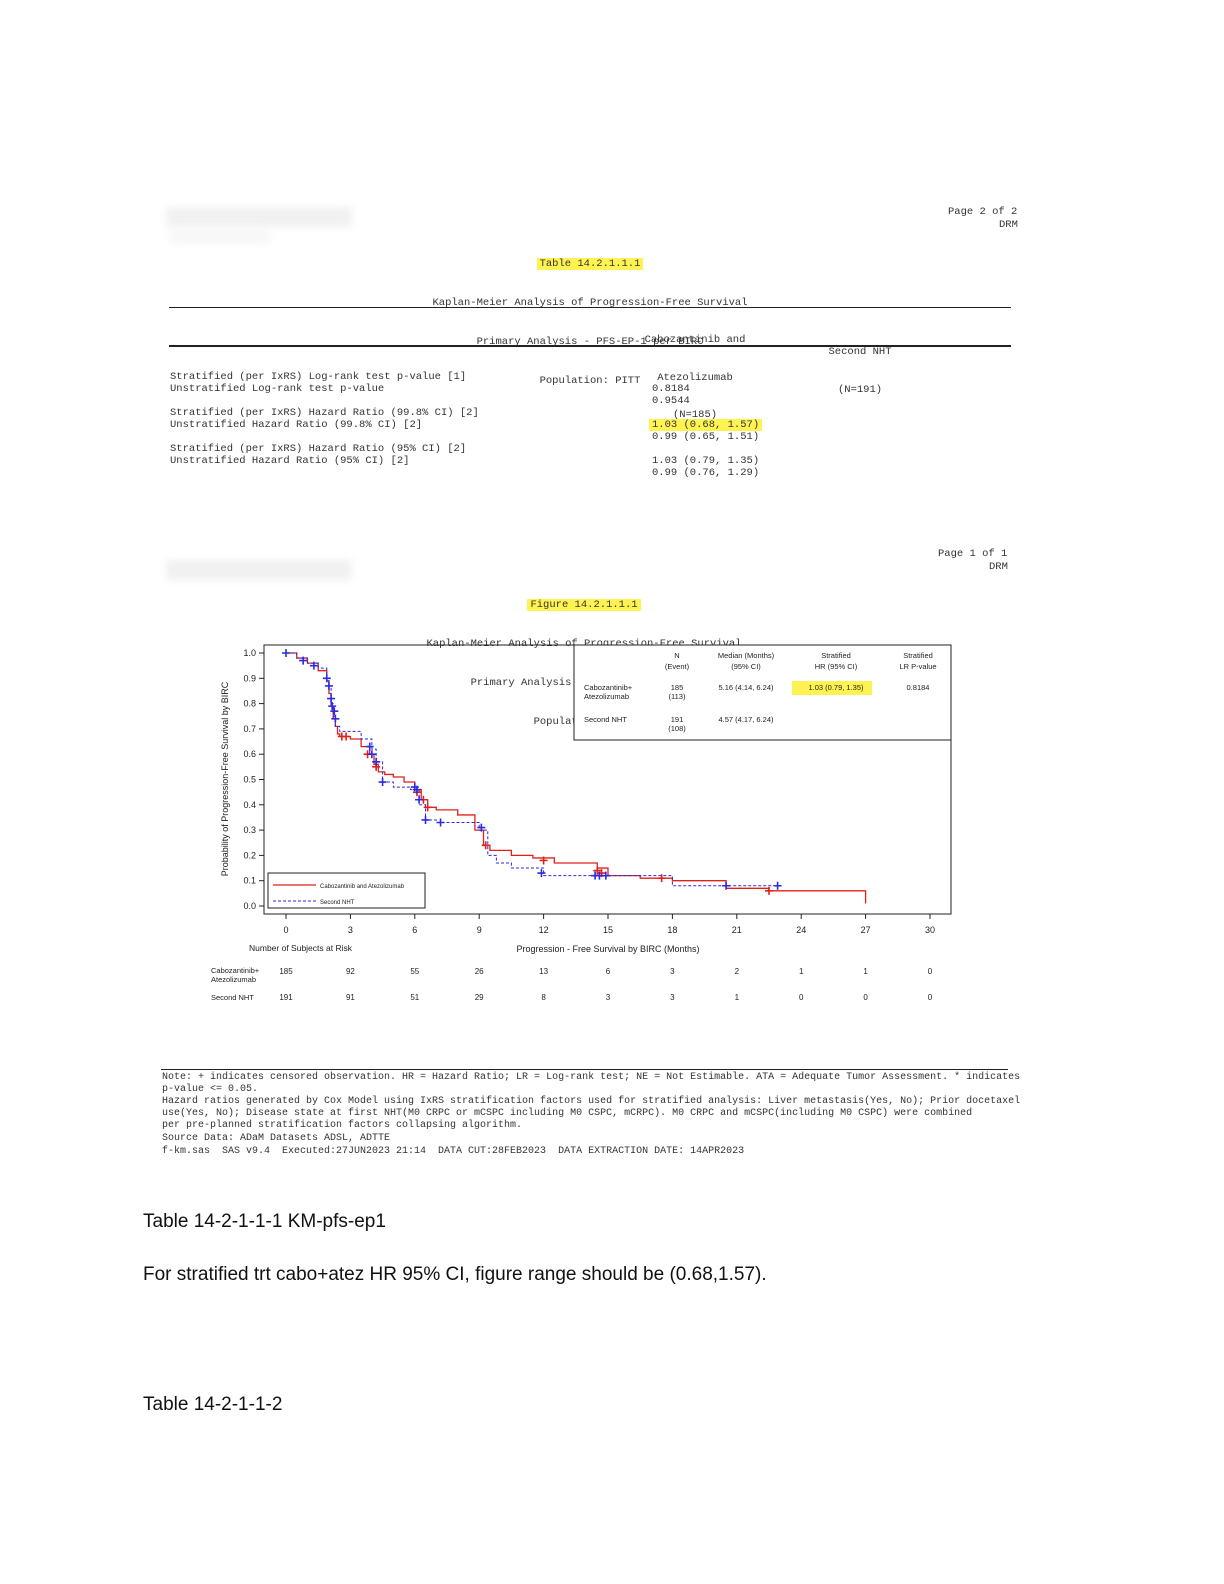 The width and height of the screenshot is (1224, 1584). Describe the element at coordinates (973, 554) in the screenshot. I see `figure-page-info: Page 1 of 1` at that location.